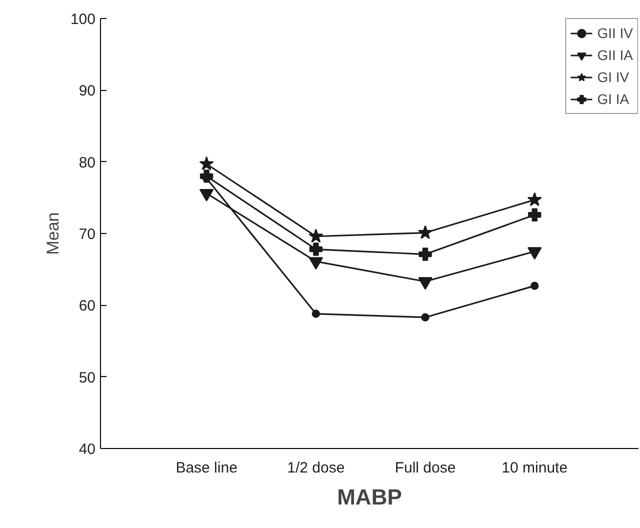  What do you see at coordinates (52, 233) in the screenshot?
I see `y-axis-title: Mean` at bounding box center [52, 233].